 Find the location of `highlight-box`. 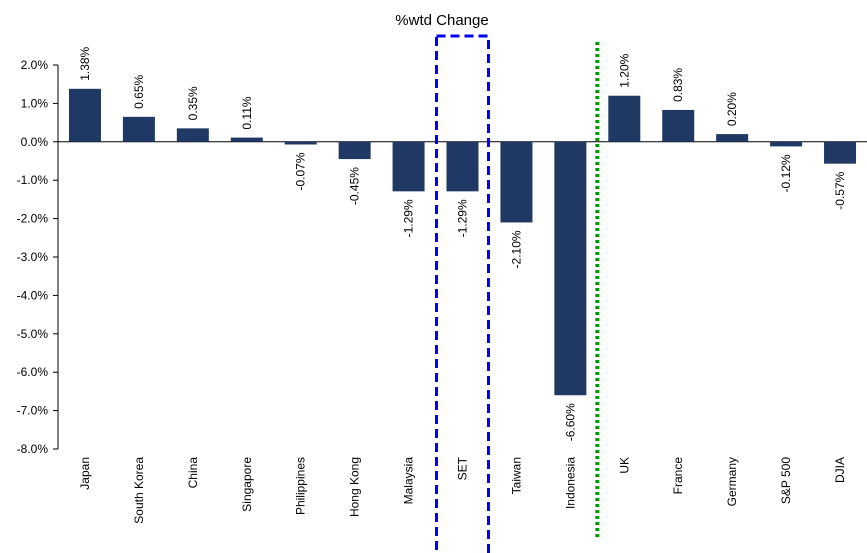

highlight-box is located at coordinates (462, 293).